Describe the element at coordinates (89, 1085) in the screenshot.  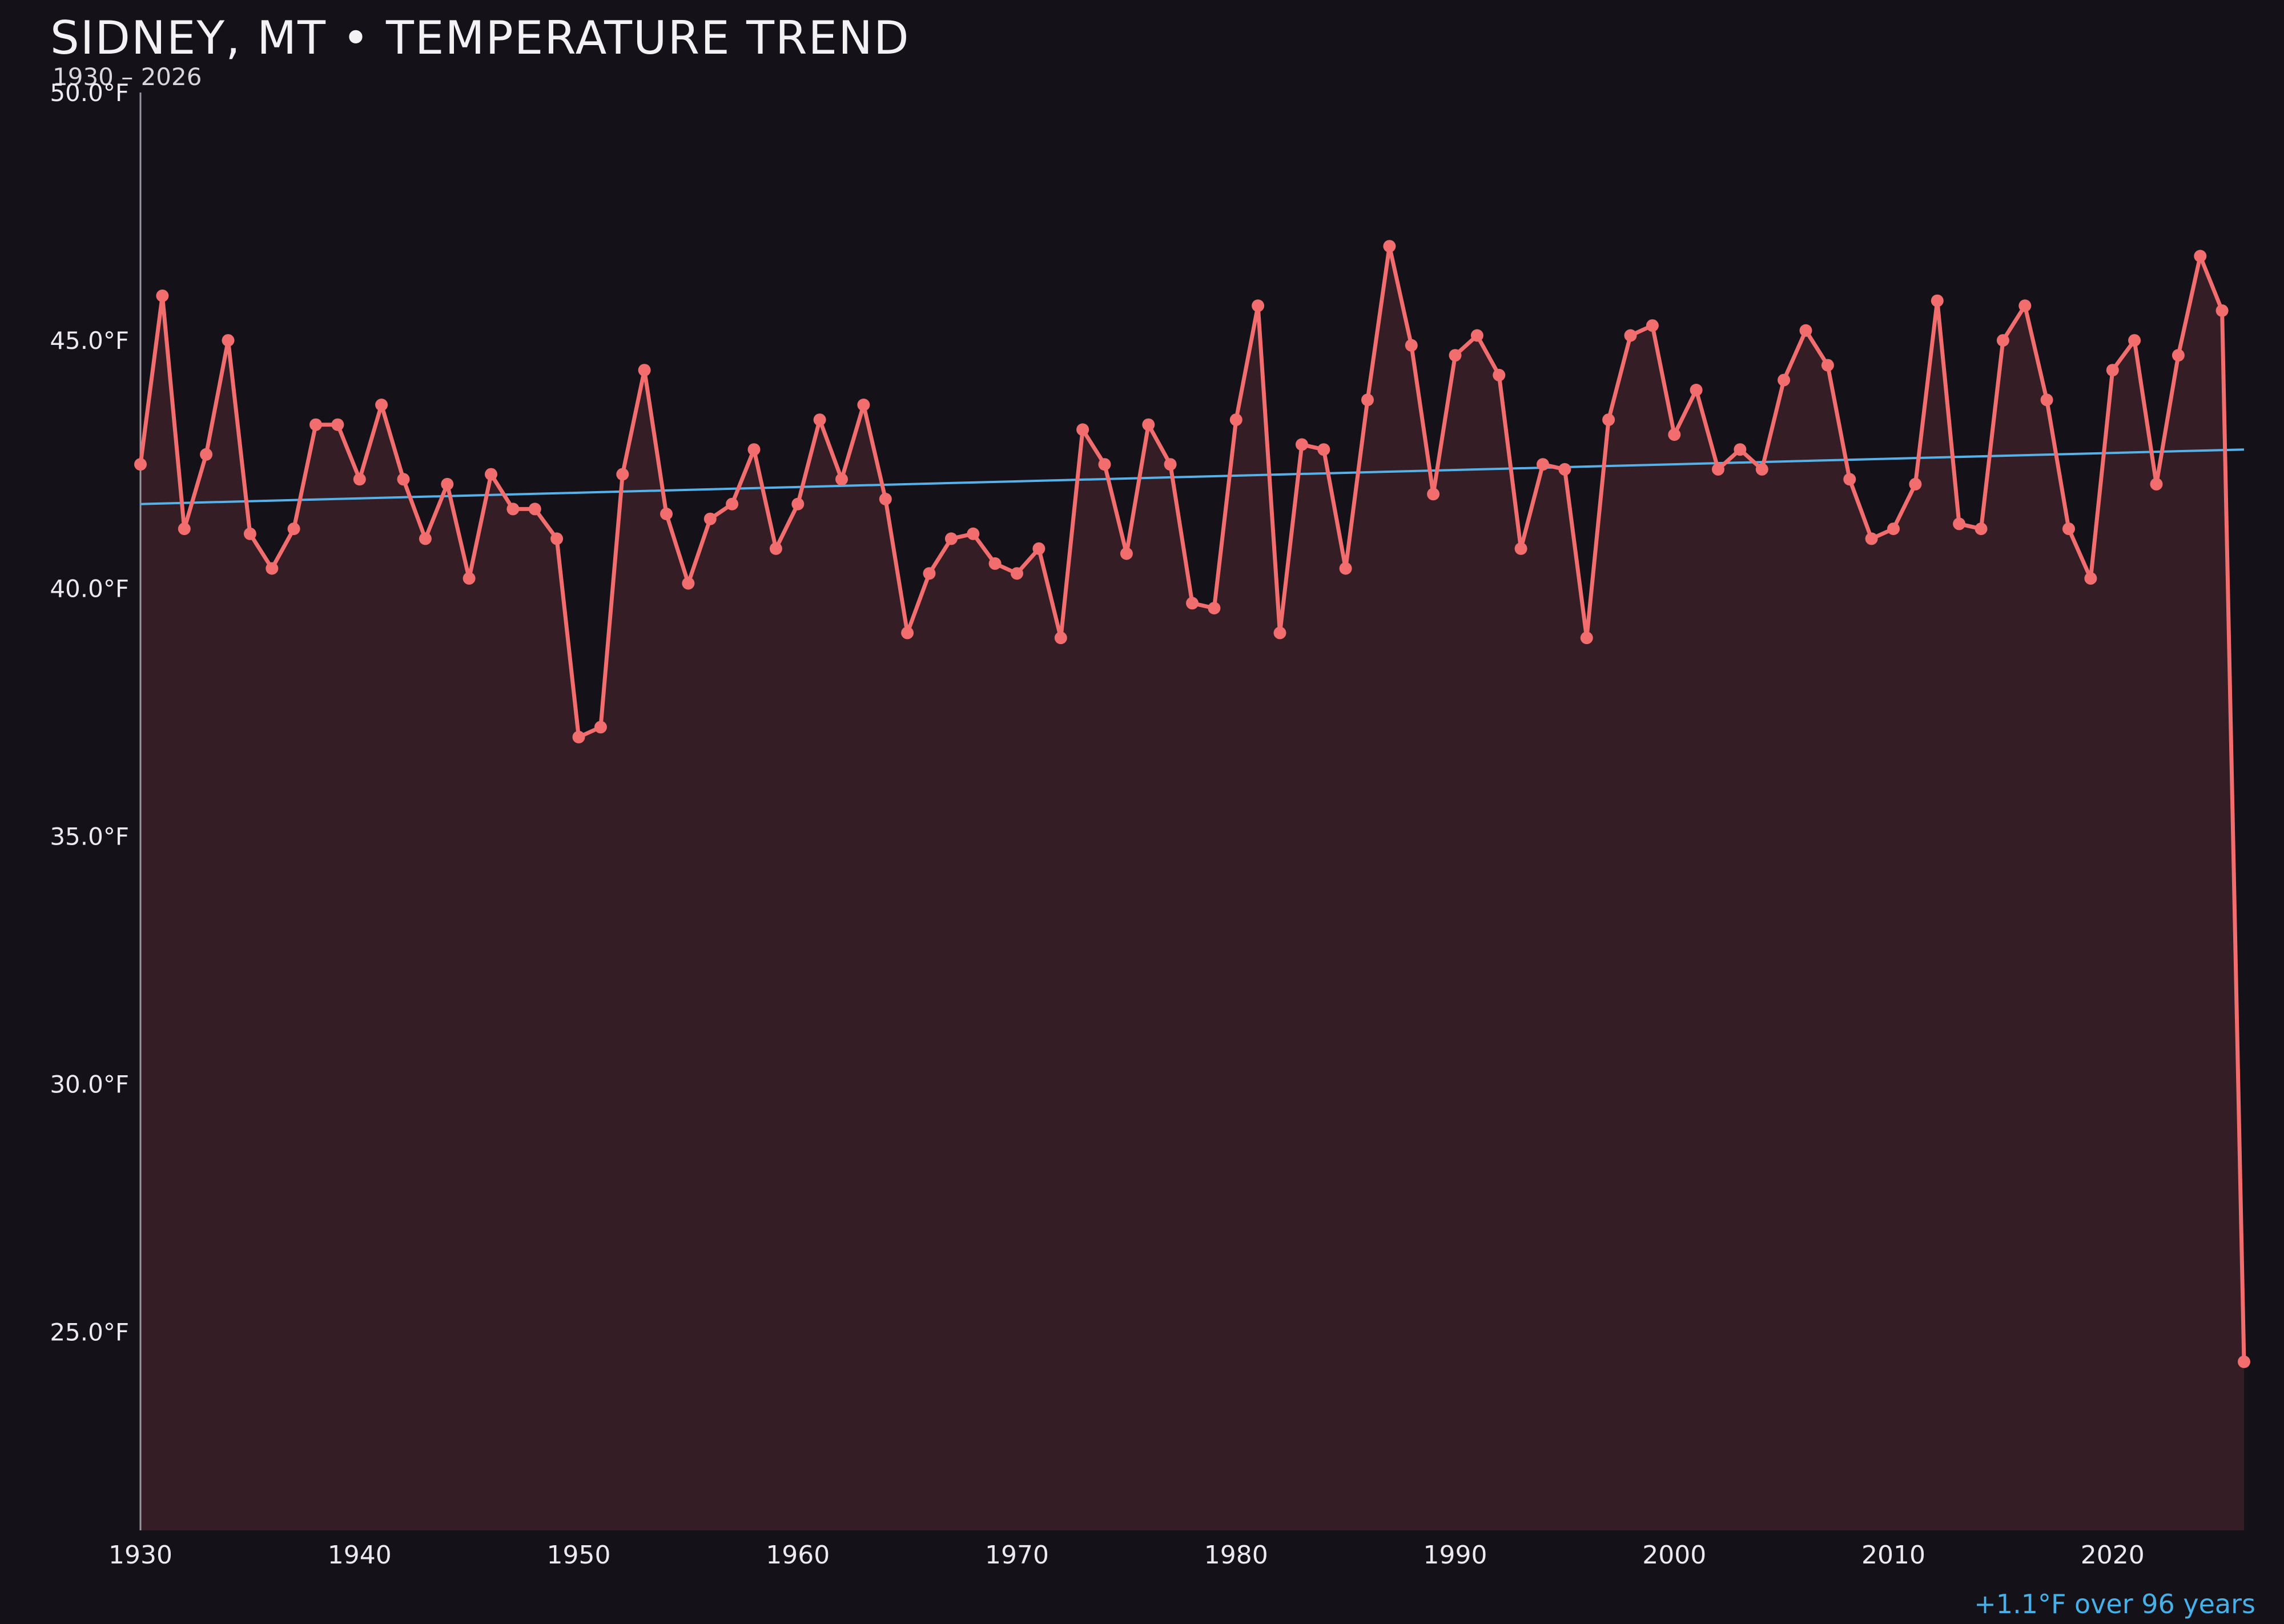
I see `y-tick-label: 30.0°F` at that location.